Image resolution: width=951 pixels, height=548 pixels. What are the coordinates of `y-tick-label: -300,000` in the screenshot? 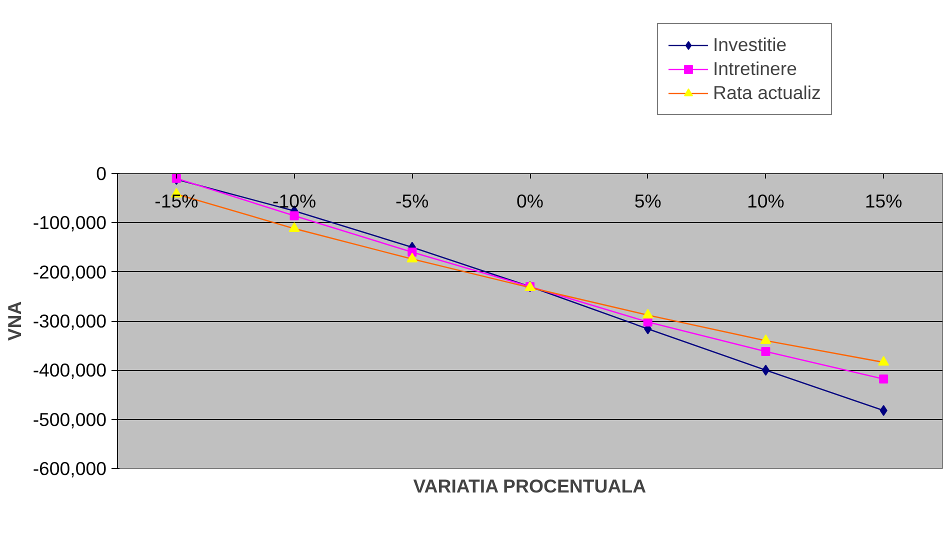 It's located at (69, 321).